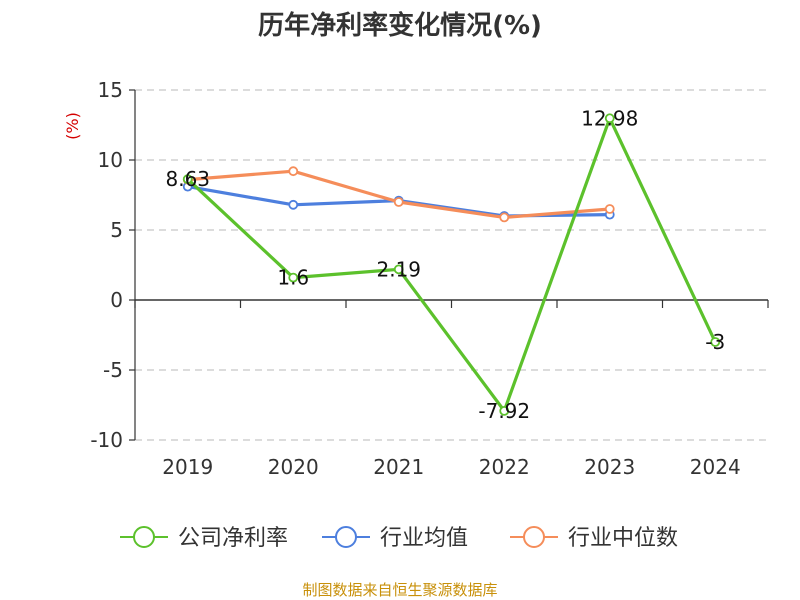 Image resolution: width=800 pixels, height=600 pixels. Describe the element at coordinates (398, 467) in the screenshot. I see `x-tick-label: 2021` at that location.